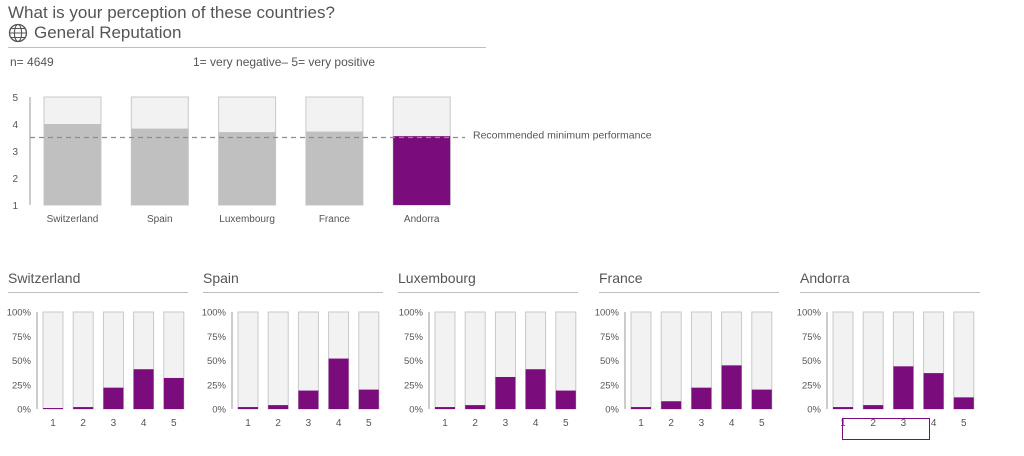 This screenshot has width=1024, height=456. What do you see at coordinates (15, 98) in the screenshot?
I see `y-tick-label: 5` at bounding box center [15, 98].